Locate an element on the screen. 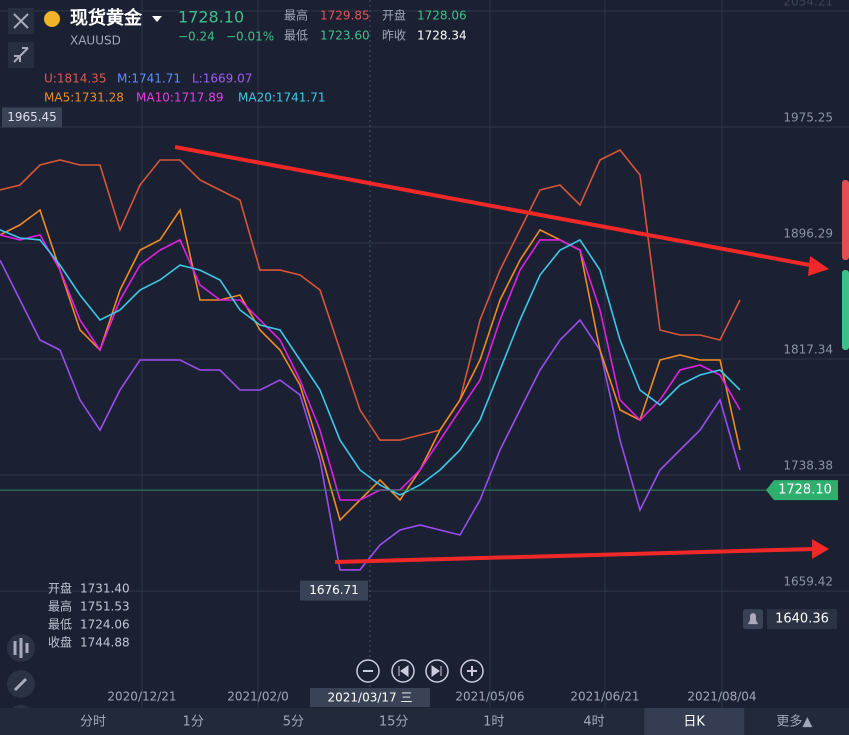  symbol: XAUUSD is located at coordinates (95, 41).